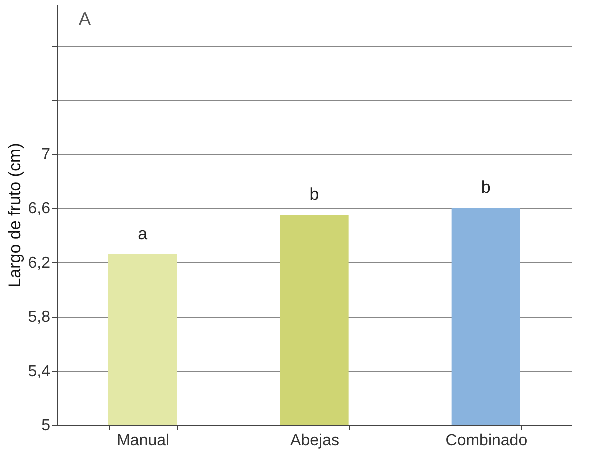  What do you see at coordinates (46, 155) in the screenshot?
I see `y-tick-label: 7` at bounding box center [46, 155].